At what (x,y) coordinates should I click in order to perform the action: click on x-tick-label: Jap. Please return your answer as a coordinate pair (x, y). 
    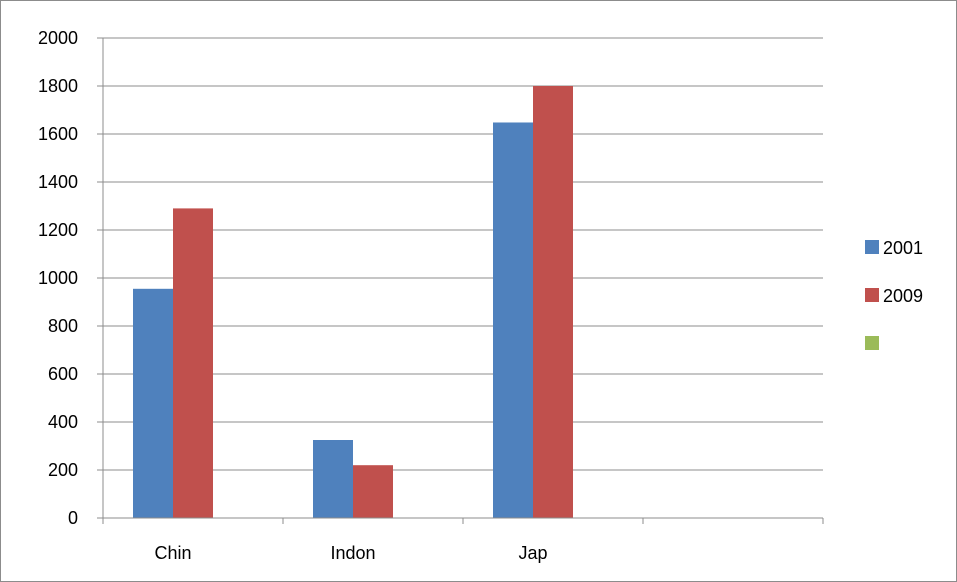
    Looking at the image, I should click on (532, 553).